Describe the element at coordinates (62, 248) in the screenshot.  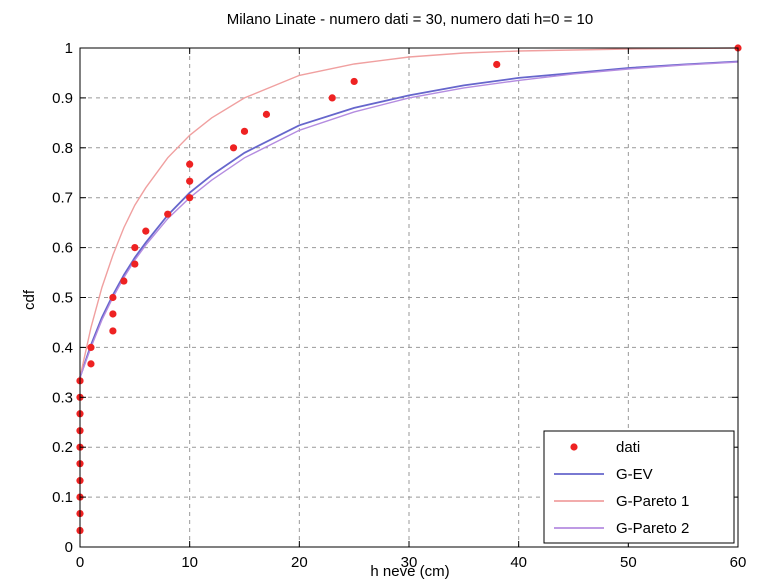
I see `y-tick-label: 0.6` at that location.